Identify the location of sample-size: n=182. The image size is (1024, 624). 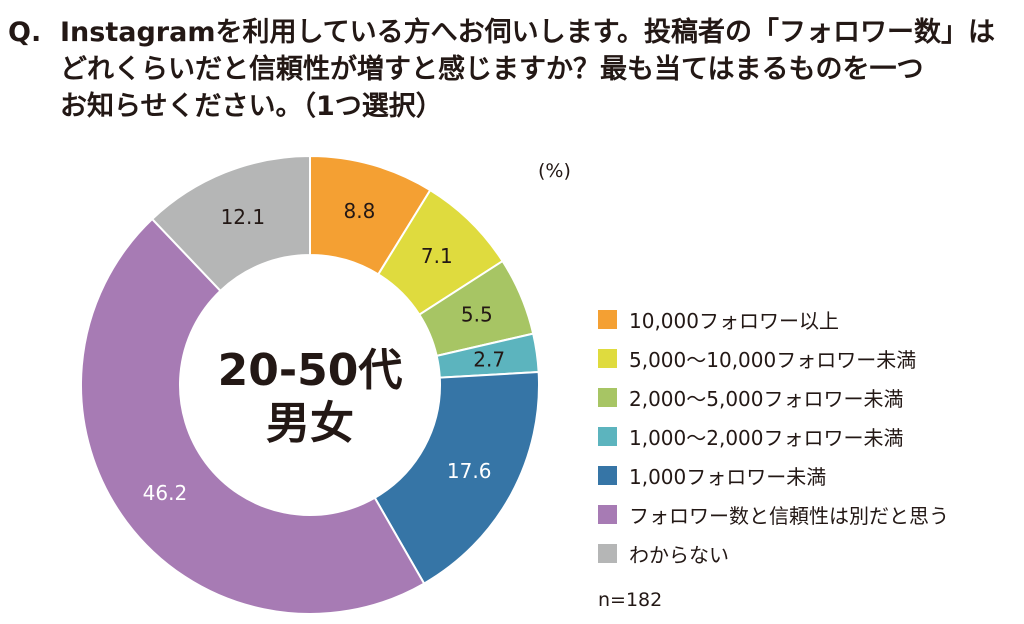
(630, 600).